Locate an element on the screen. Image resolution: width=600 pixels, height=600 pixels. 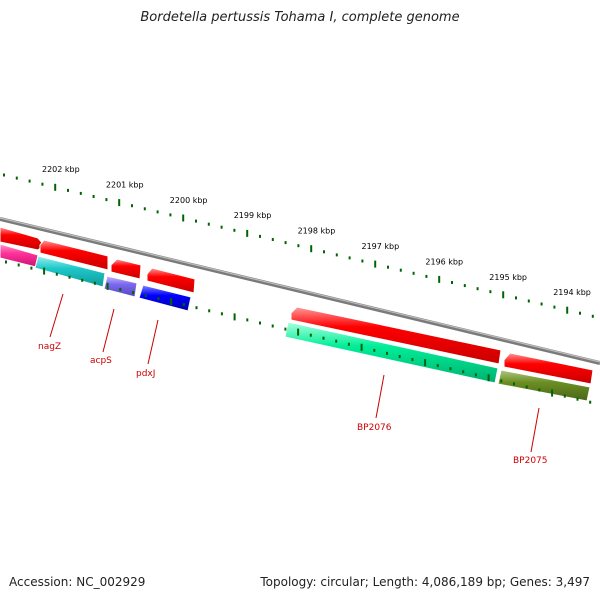
feature-green is located at coordinates (391, 352).